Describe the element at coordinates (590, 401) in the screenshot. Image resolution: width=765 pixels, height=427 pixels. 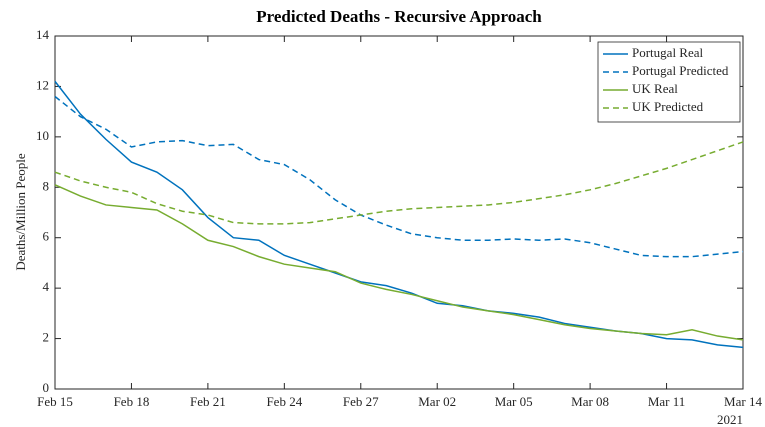
I see `x-tick-label: Mar 08` at that location.